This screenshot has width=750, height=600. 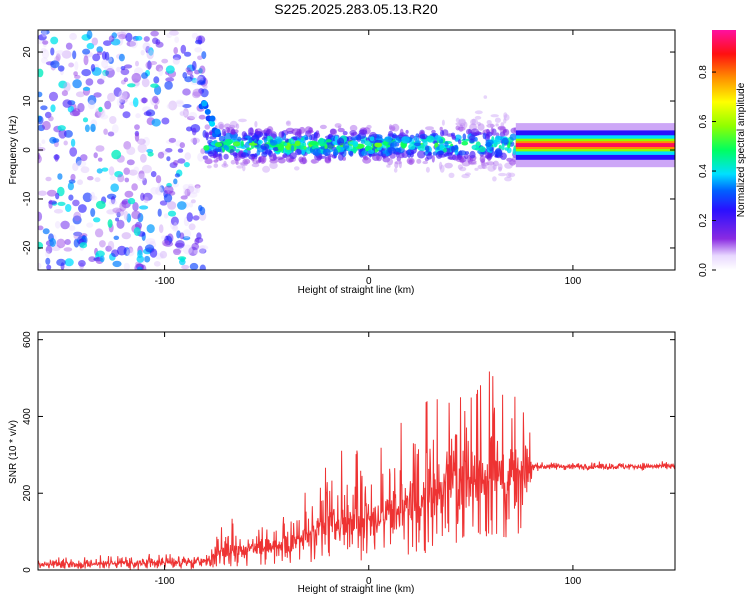 What do you see at coordinates (369, 581) in the screenshot?
I see `x-tick-label: 0` at bounding box center [369, 581].